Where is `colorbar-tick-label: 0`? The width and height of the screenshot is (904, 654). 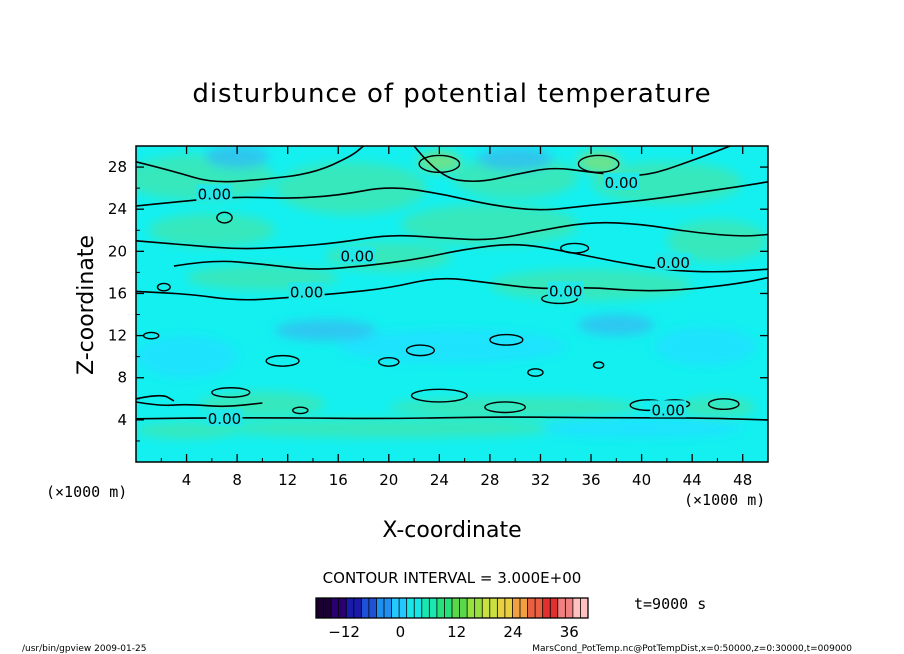
colorbar-tick-label: 0 is located at coordinates (401, 632).